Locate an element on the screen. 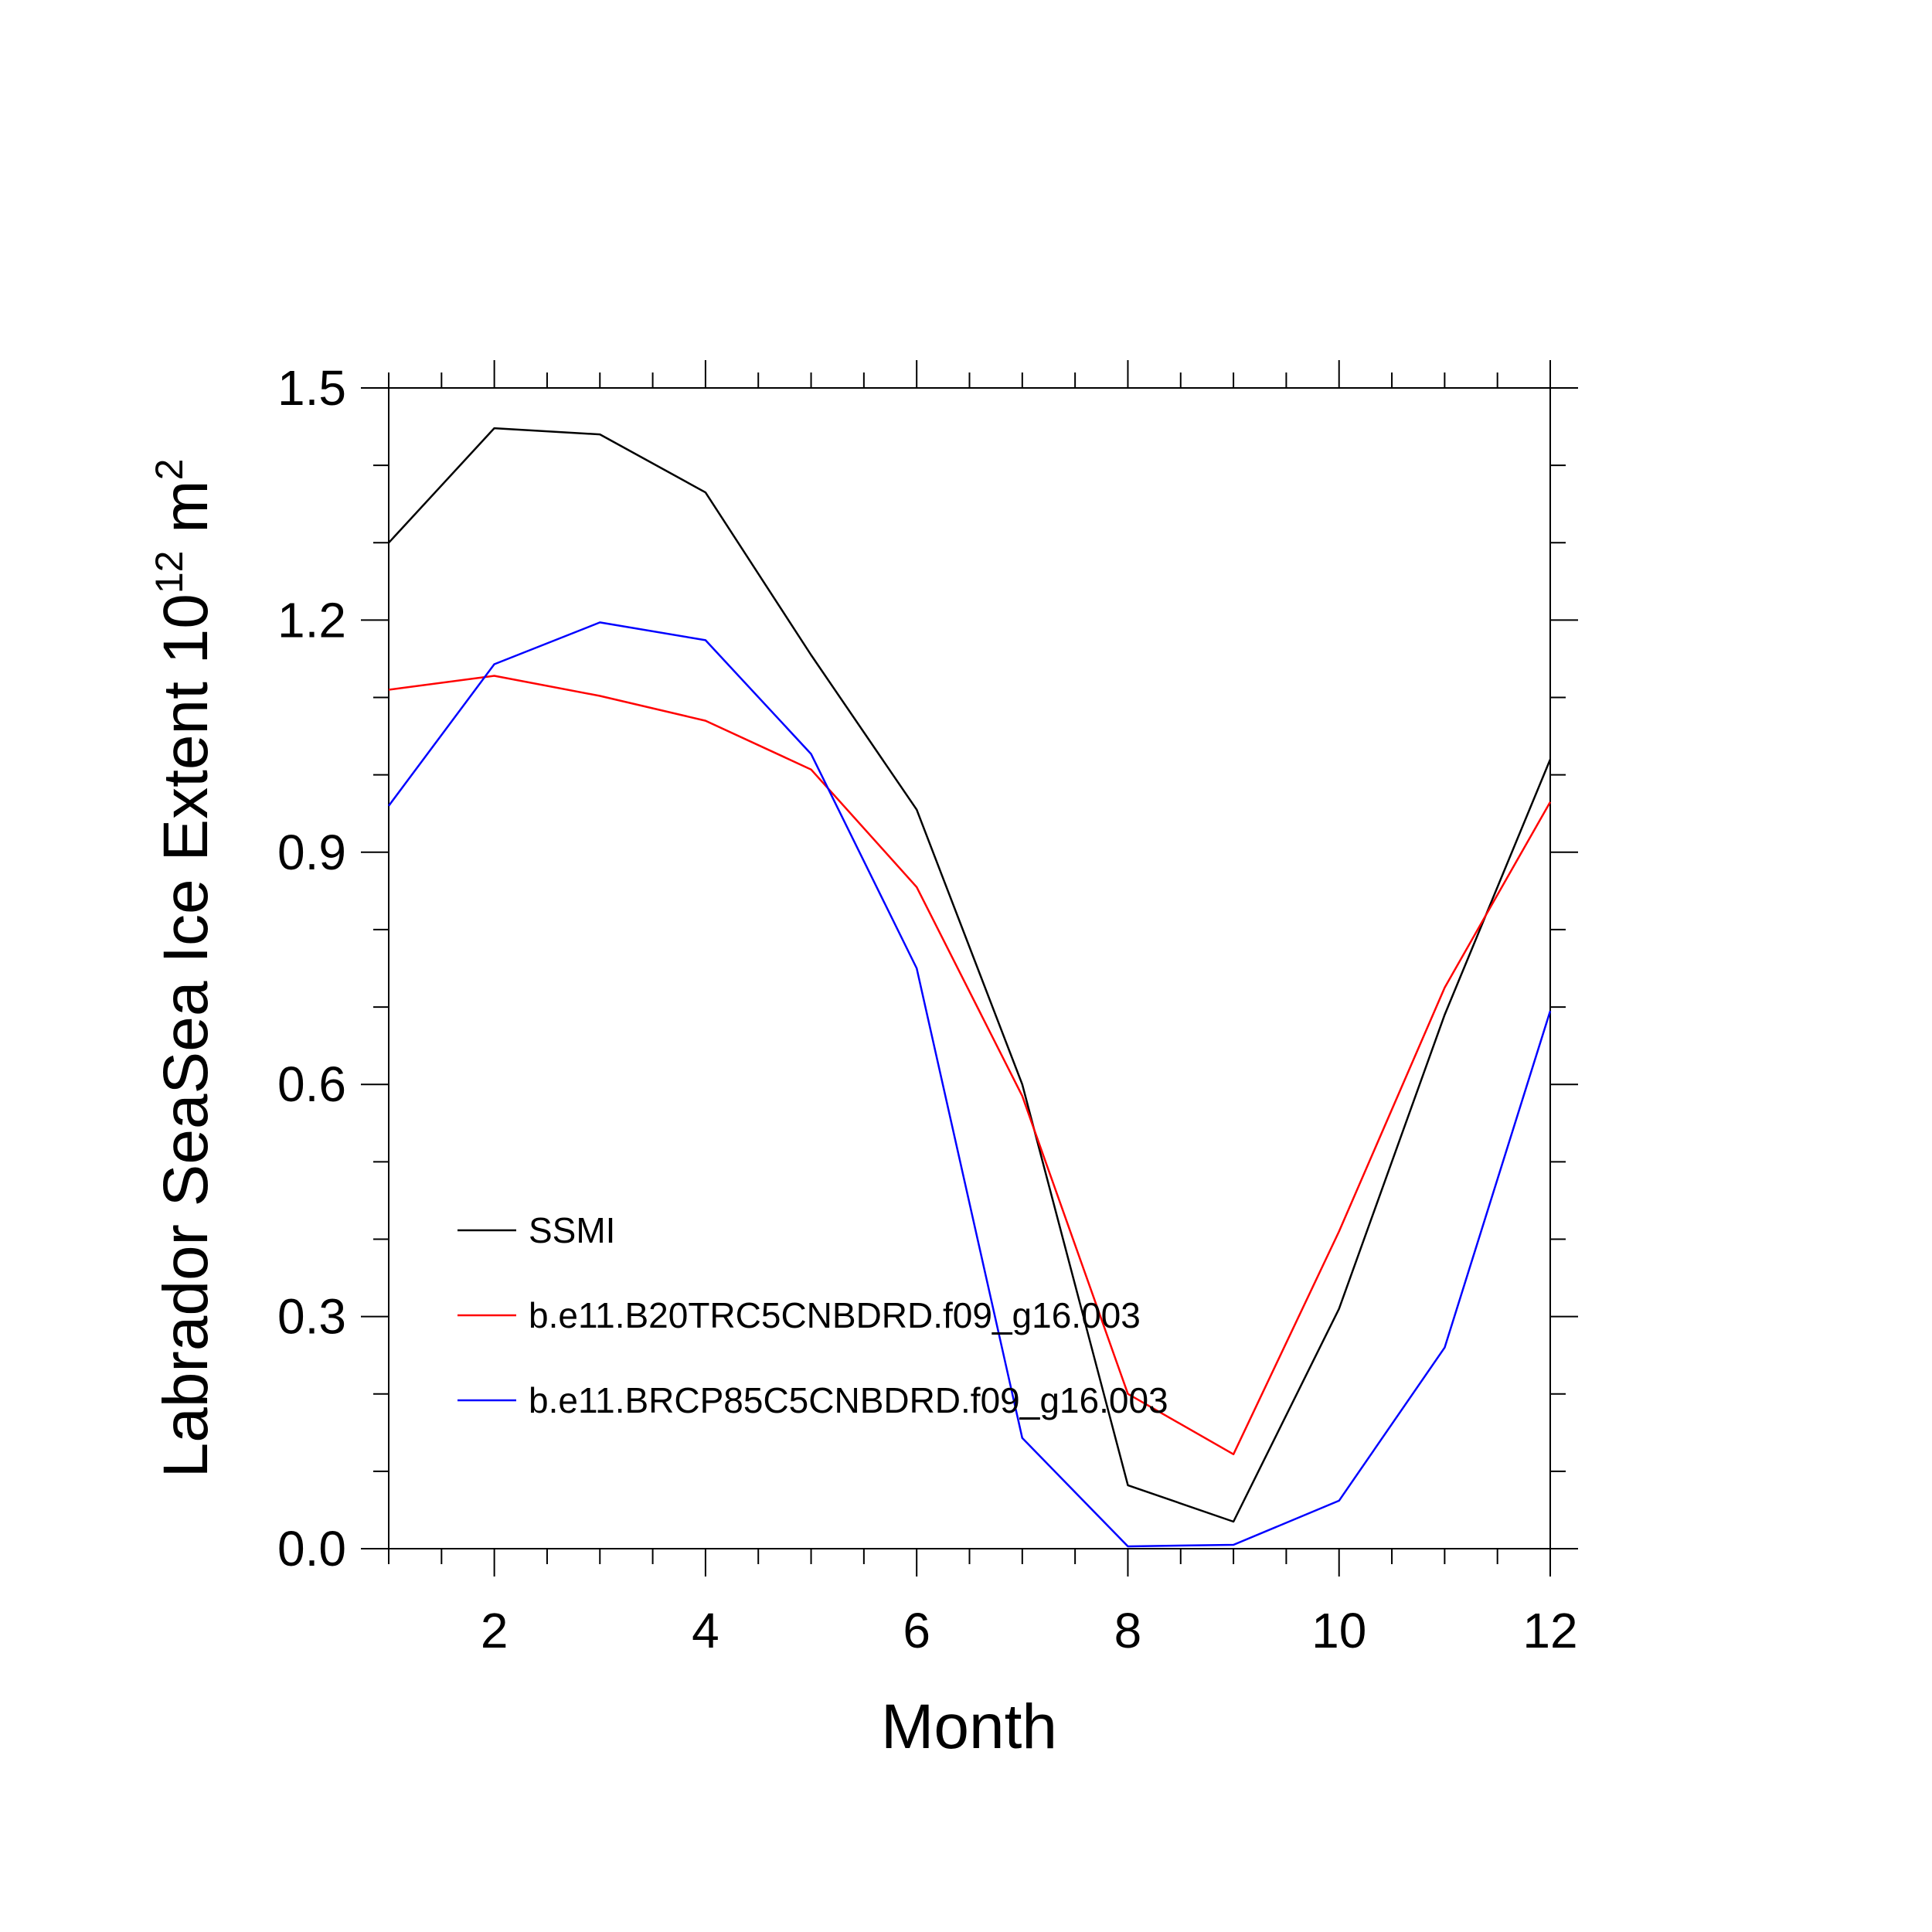 This screenshot has height=1932, width=1932. y-axis-title: Labrador SeaSea Ice Extent 1012 m2 is located at coordinates (184, 969).